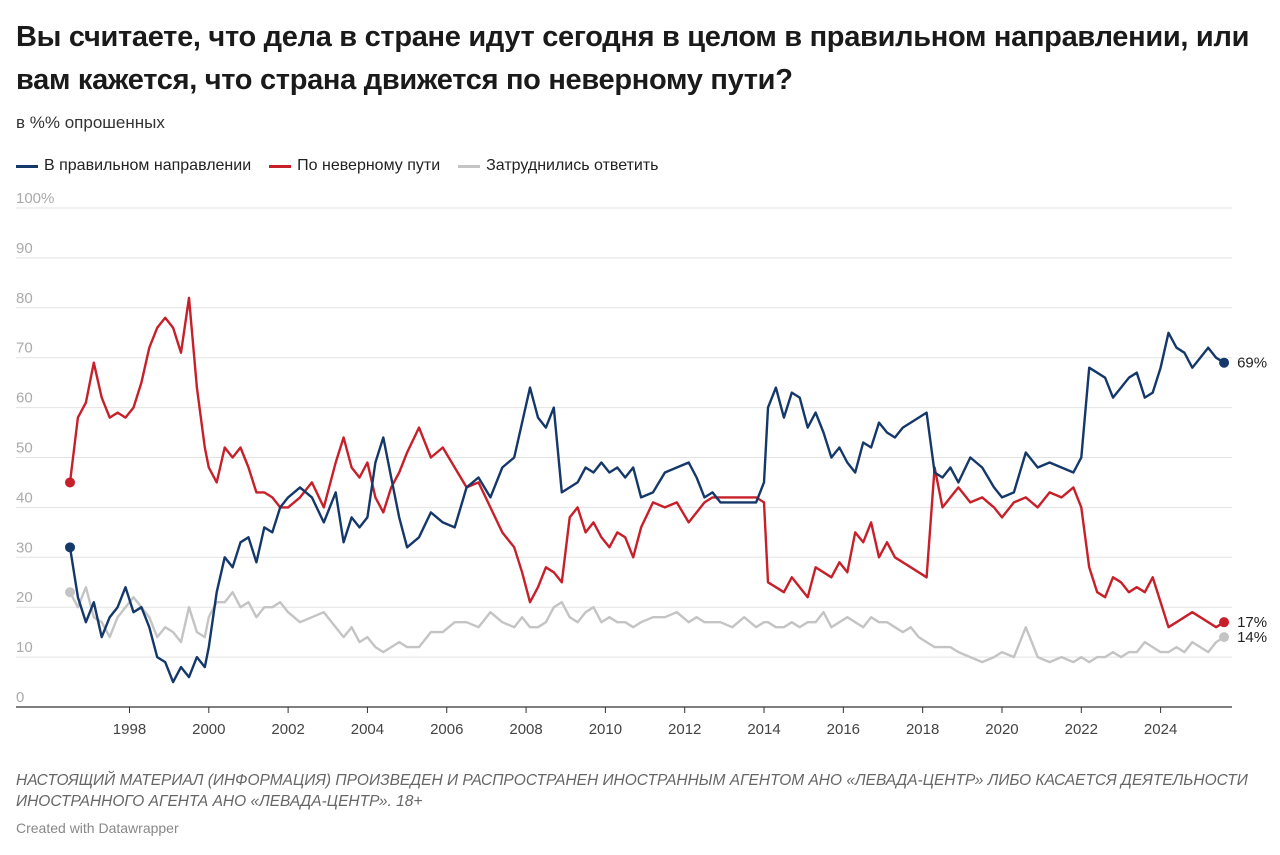 The height and width of the screenshot is (855, 1280). What do you see at coordinates (24, 547) in the screenshot?
I see `y-tick-label: 30` at bounding box center [24, 547].